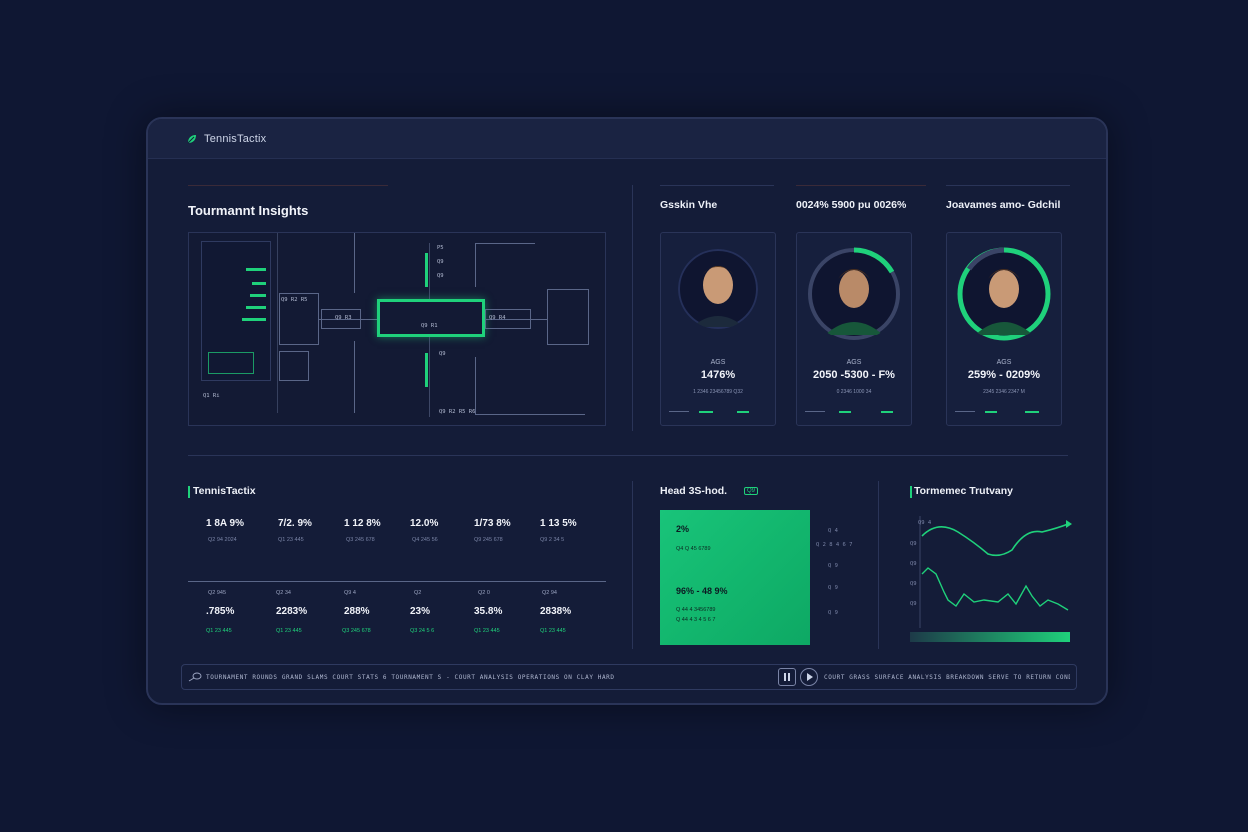 This screenshot has height=832, width=1248. I want to click on trend-y-label: Q9 4, so click(925, 523).